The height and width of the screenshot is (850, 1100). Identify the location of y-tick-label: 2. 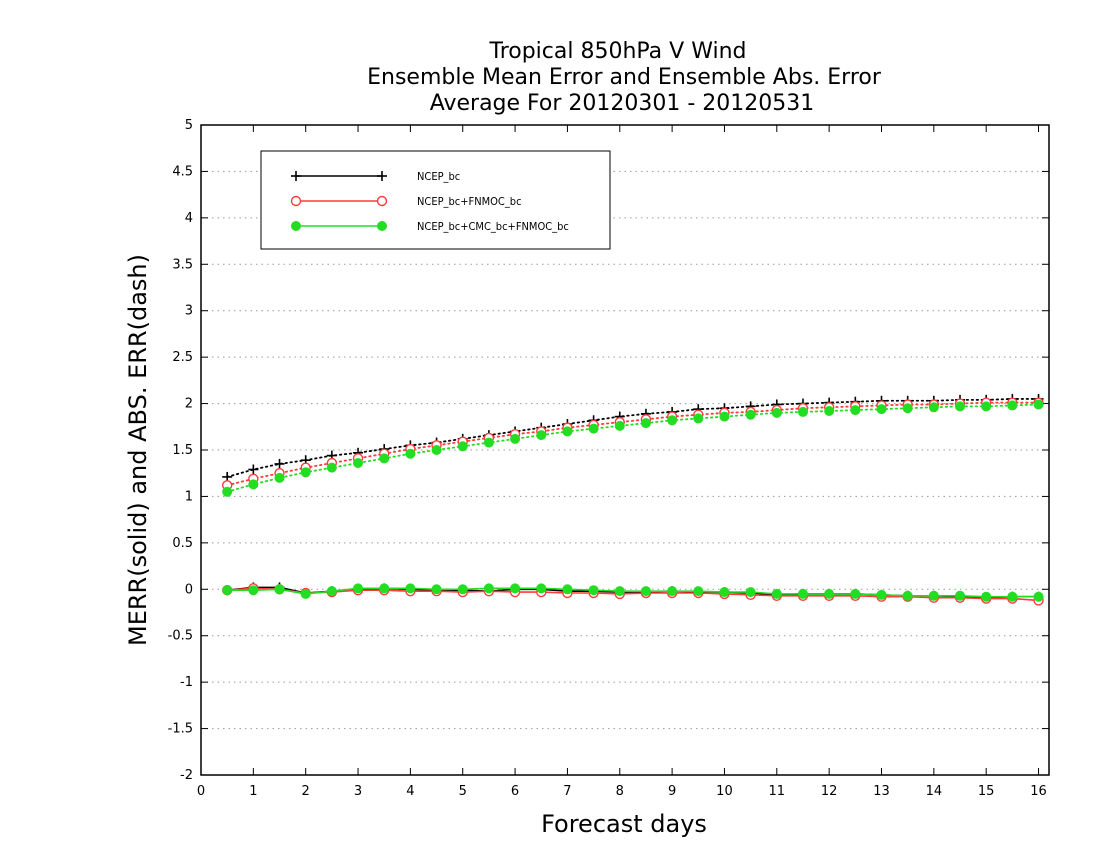
(189, 404).